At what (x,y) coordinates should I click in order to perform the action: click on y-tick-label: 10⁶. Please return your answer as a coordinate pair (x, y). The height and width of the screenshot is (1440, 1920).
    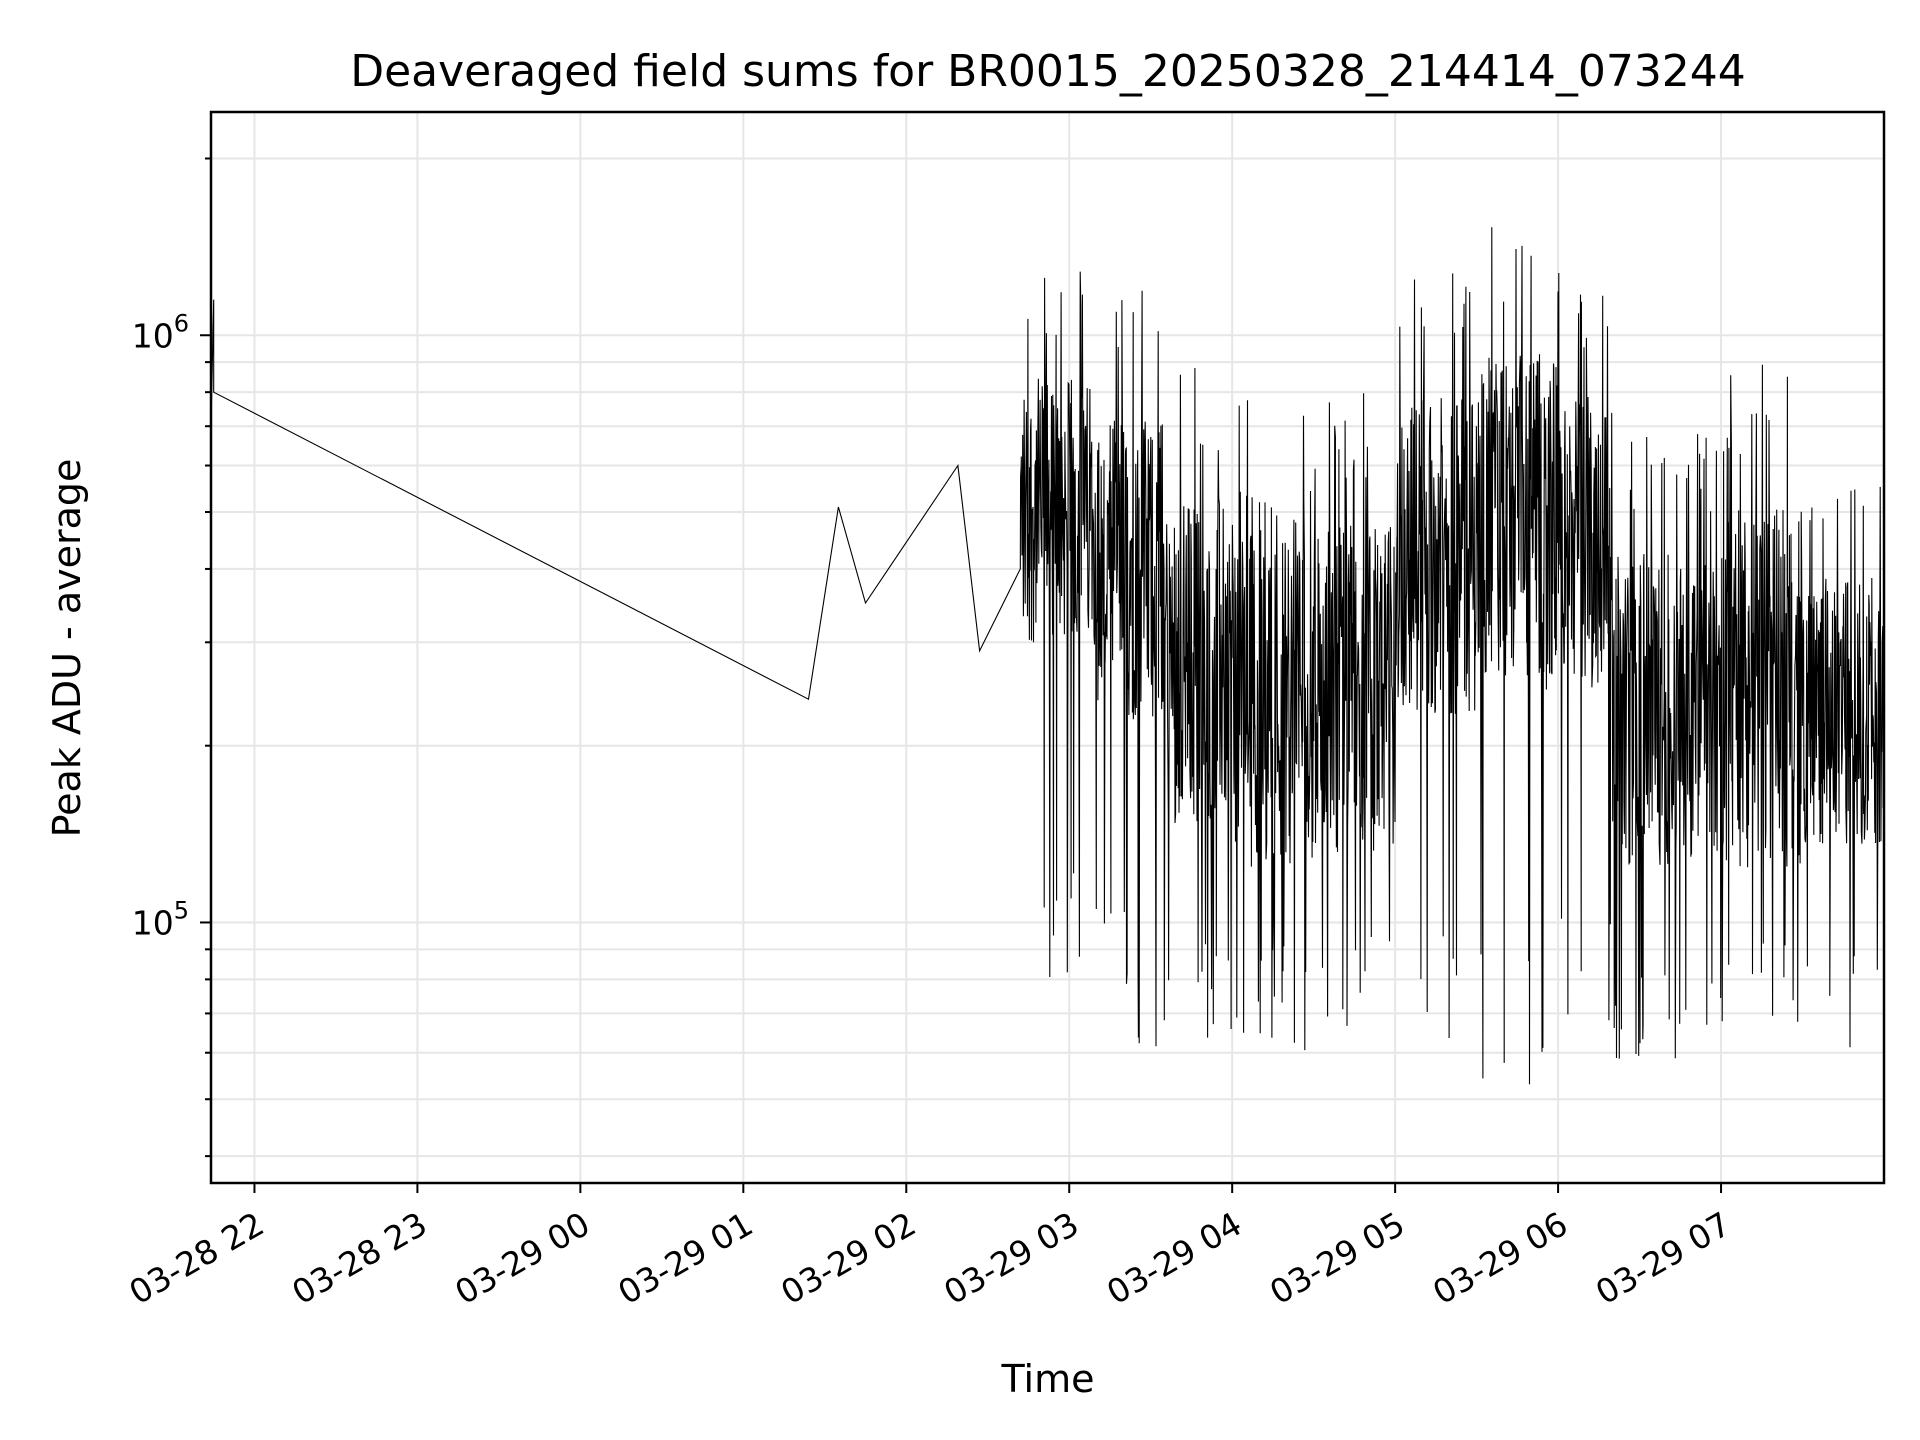
    Looking at the image, I should click on (160, 332).